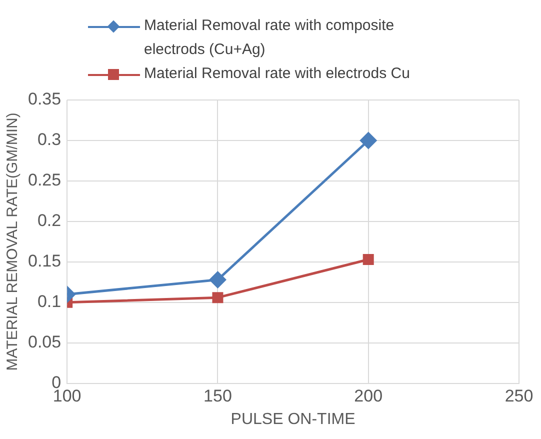 This screenshot has height=439, width=541. I want to click on y-tick-label: 0.35, so click(45, 99).